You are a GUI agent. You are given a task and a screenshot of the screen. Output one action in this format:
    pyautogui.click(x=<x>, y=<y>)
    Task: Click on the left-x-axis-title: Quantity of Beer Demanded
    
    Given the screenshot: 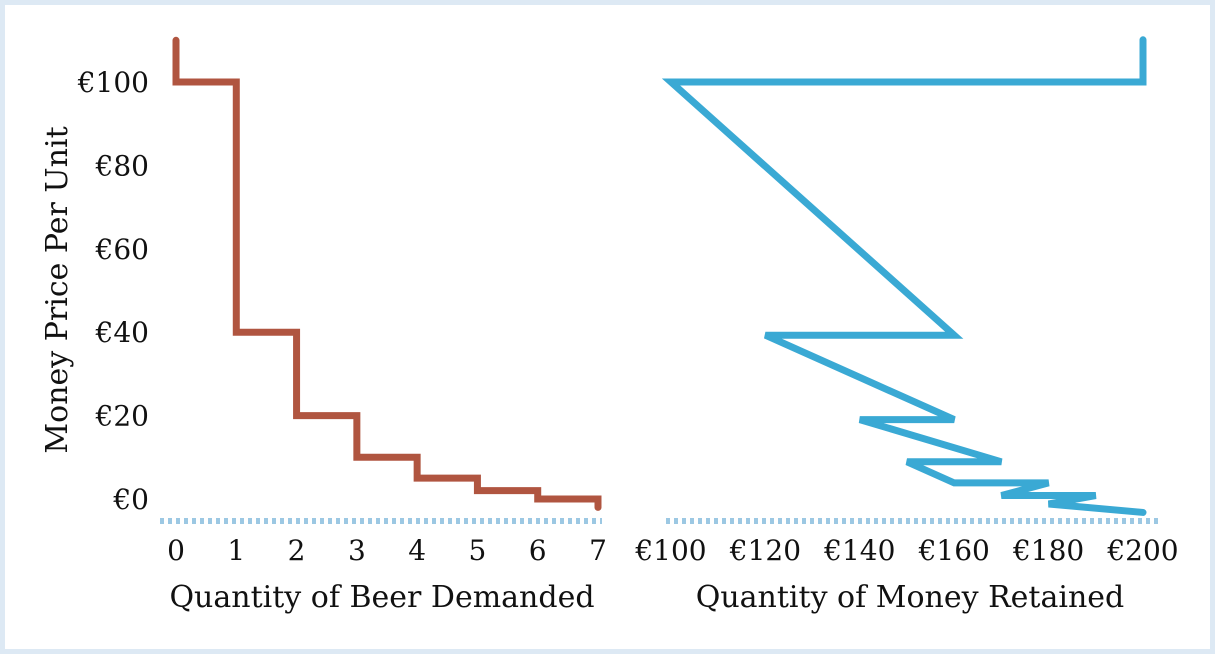 What is the action you would take?
    pyautogui.click(x=381, y=597)
    